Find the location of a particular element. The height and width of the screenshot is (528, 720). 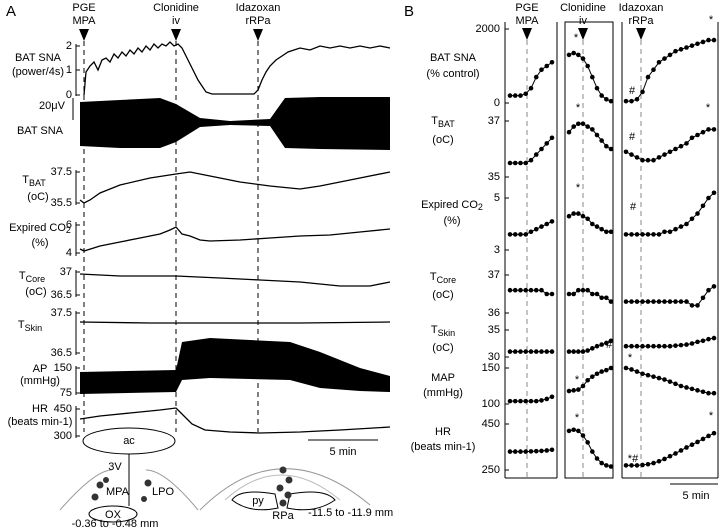

row-label: TSkin is located at coordinates (30, 326).